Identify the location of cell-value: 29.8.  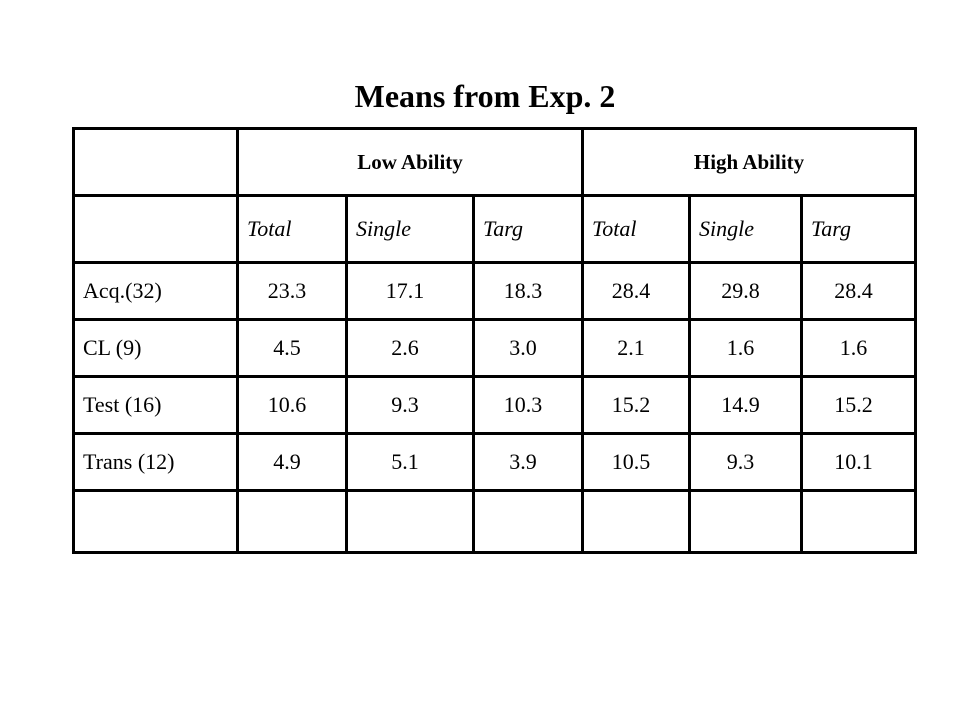
(745, 291).